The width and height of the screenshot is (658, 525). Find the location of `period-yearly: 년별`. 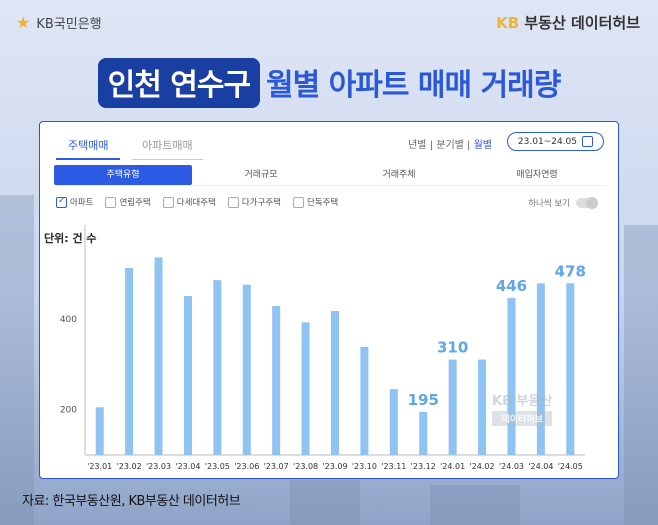

period-yearly: 년별 is located at coordinates (417, 145).